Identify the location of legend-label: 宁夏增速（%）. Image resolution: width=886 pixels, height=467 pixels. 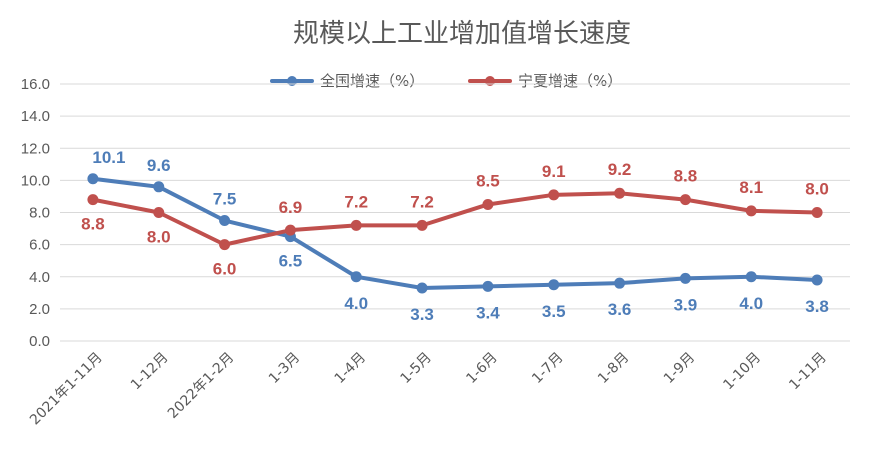
(570, 81).